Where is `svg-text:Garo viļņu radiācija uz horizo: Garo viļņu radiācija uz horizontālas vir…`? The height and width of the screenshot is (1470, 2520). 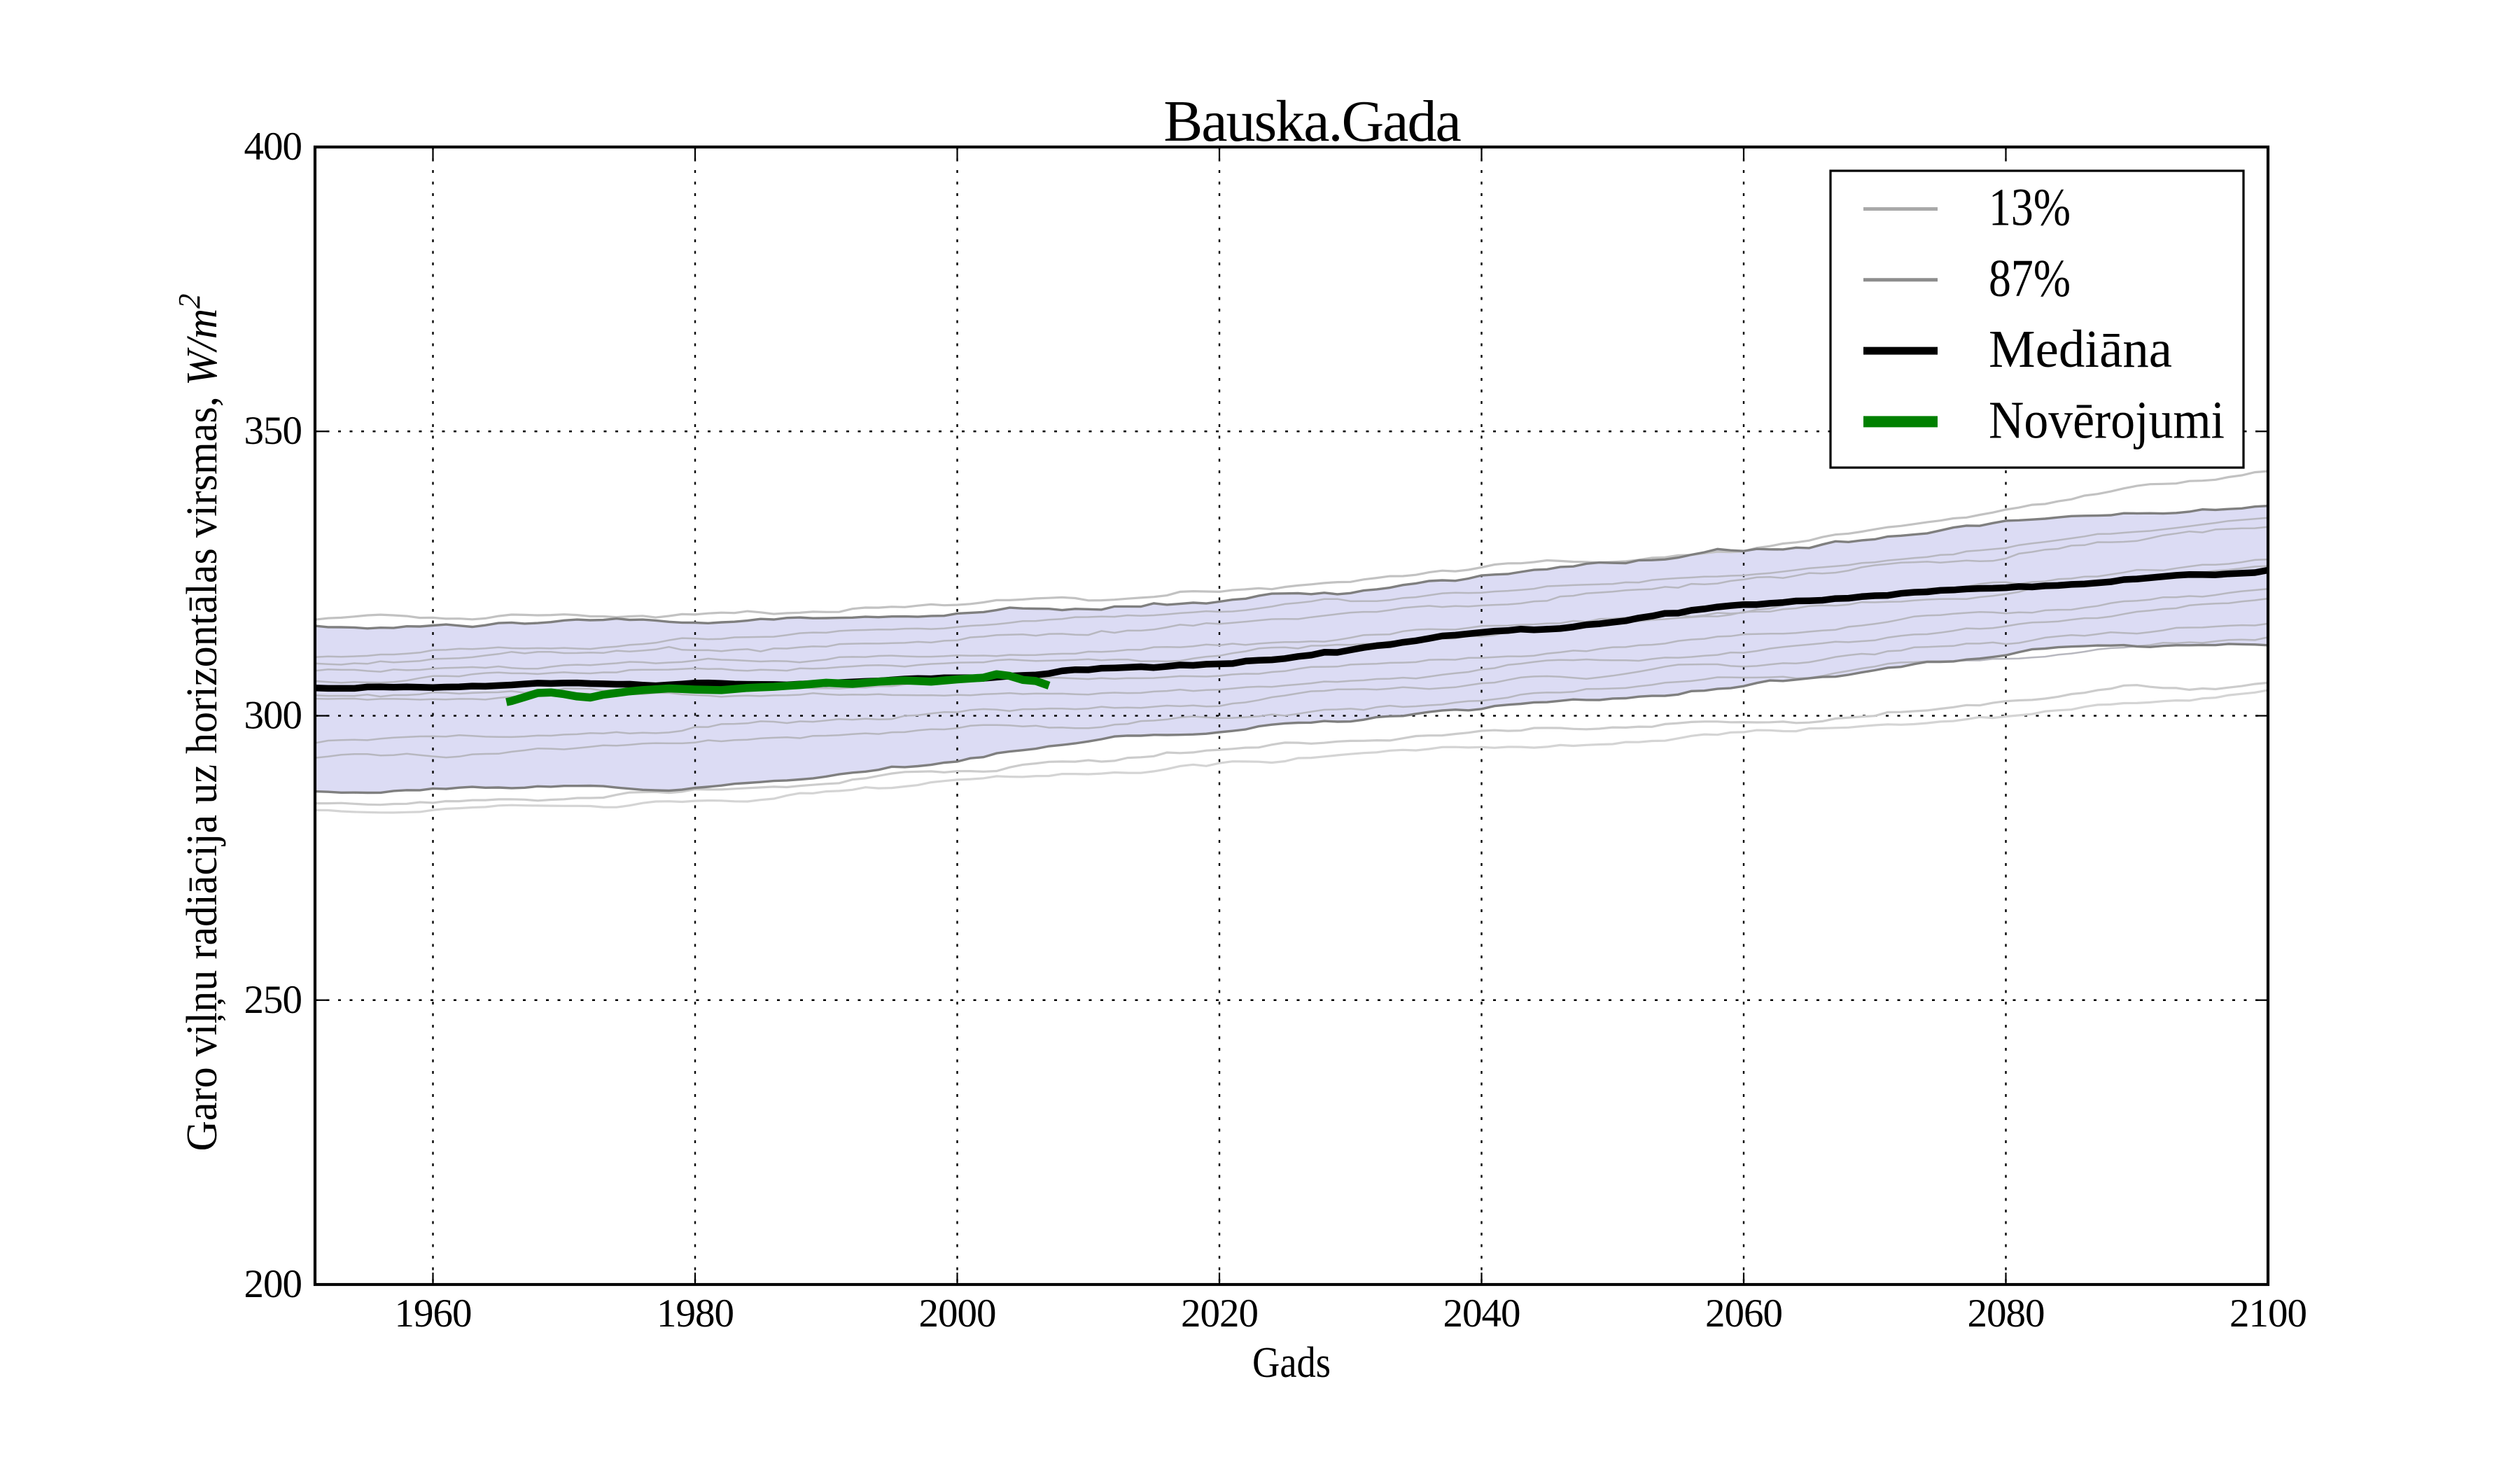 svg-text:Garo viļņu radiācija uz horizo: Garo viļņu radiācija uz horizontālas vir… is located at coordinates (199, 723).